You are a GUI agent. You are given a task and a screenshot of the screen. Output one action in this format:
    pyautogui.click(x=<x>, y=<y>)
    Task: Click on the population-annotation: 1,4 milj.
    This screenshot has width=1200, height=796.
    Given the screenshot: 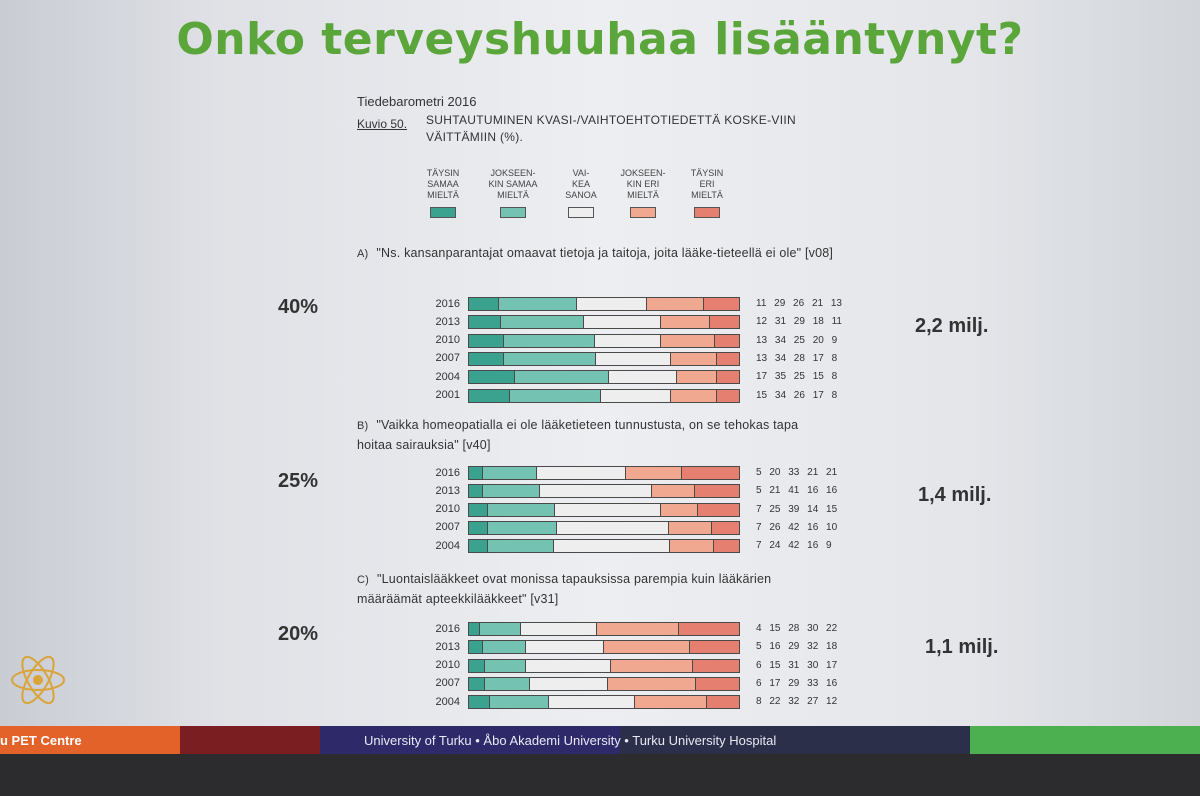 What is the action you would take?
    pyautogui.click(x=955, y=495)
    